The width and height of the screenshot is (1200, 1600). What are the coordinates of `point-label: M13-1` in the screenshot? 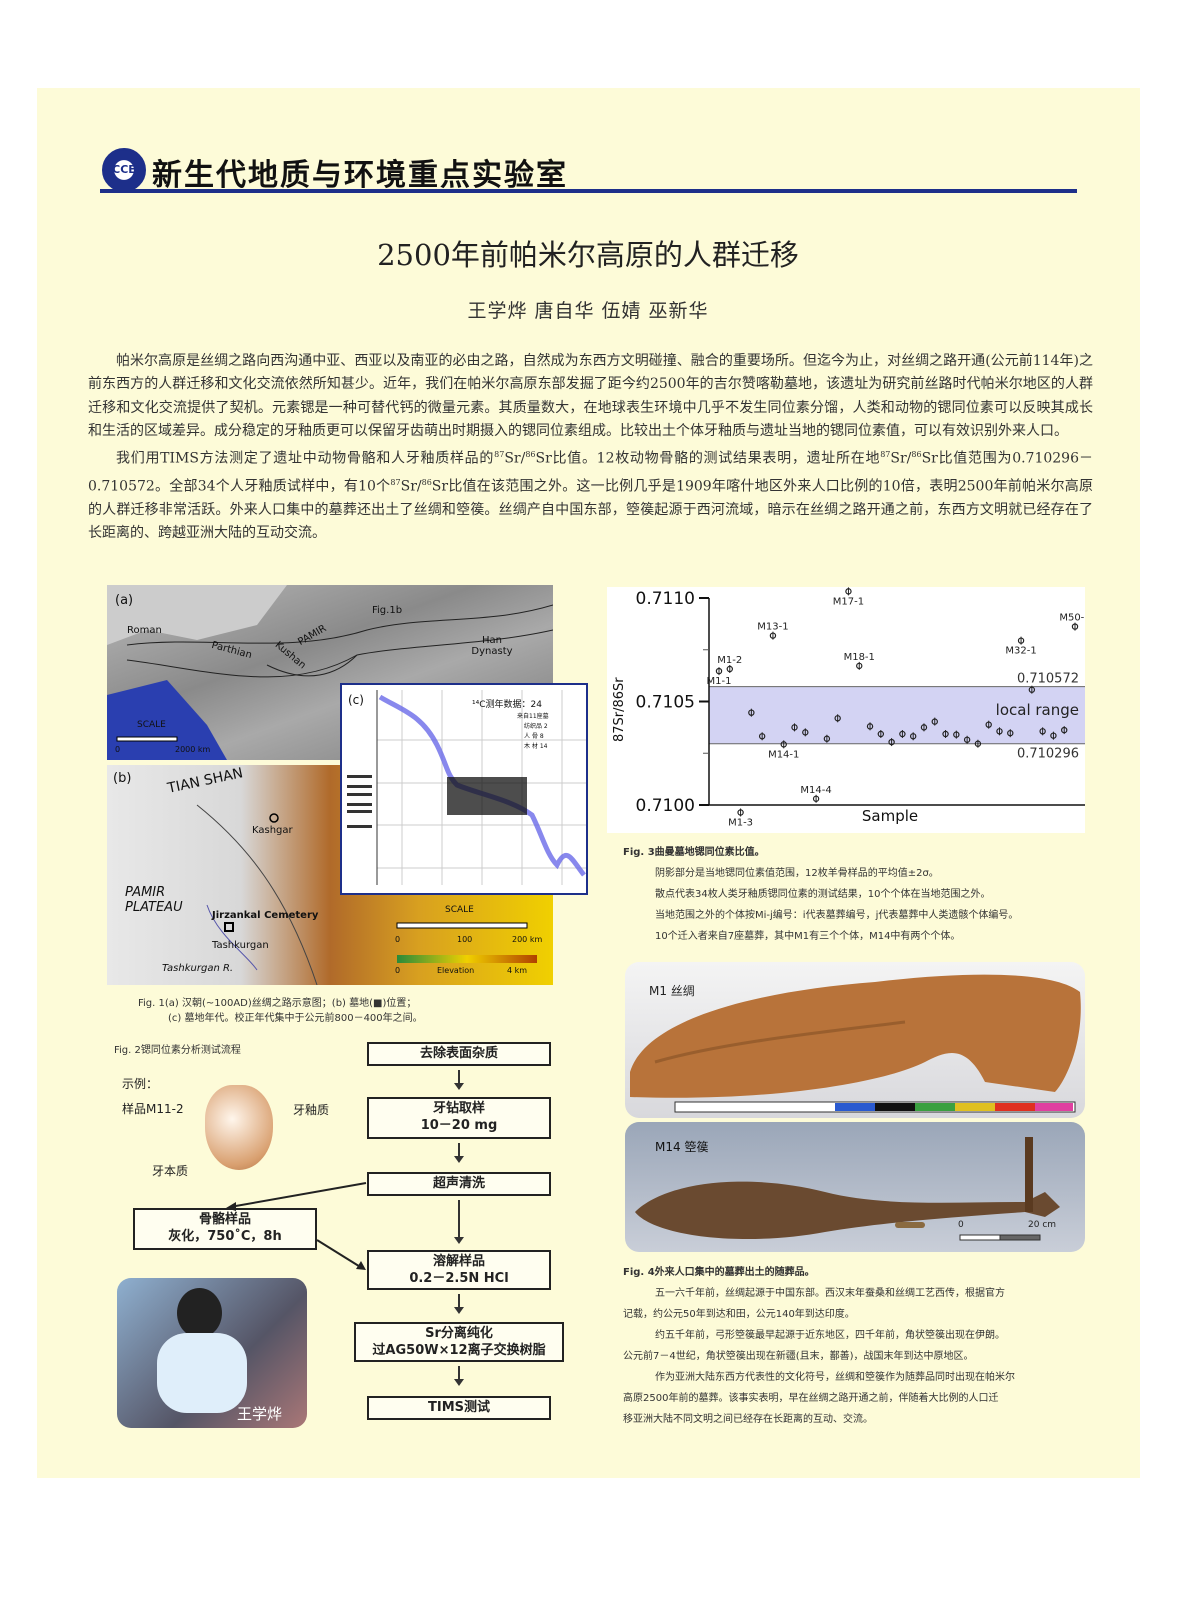 It's located at (772, 627).